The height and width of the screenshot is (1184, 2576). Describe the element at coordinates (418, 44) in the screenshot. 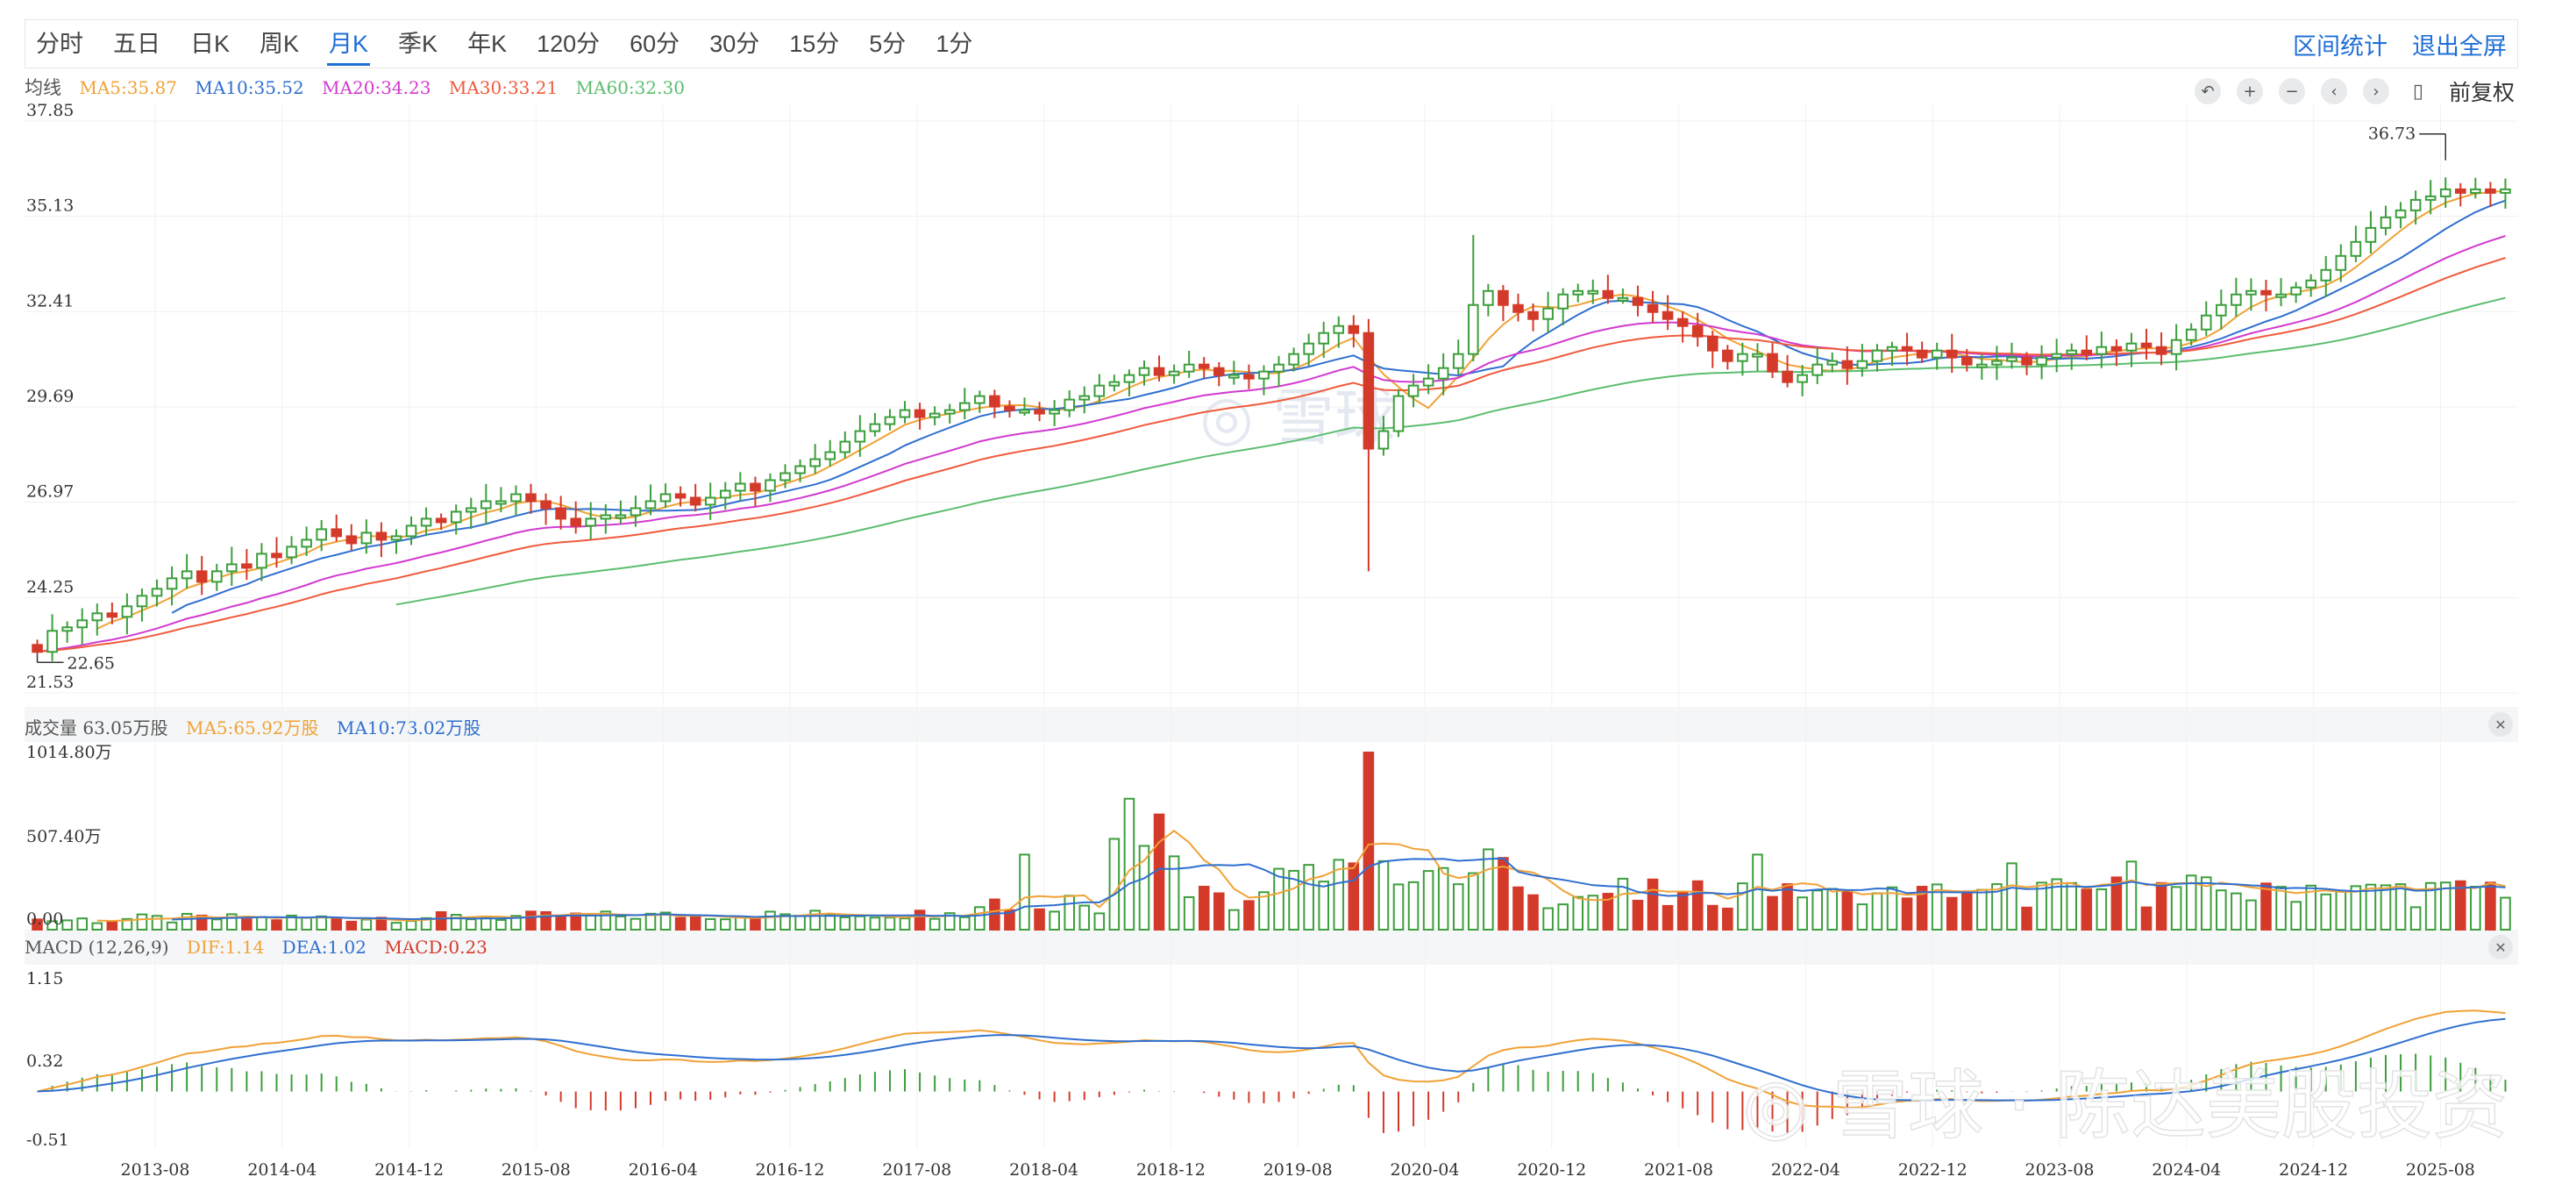

I see `tab-5: 季K` at that location.